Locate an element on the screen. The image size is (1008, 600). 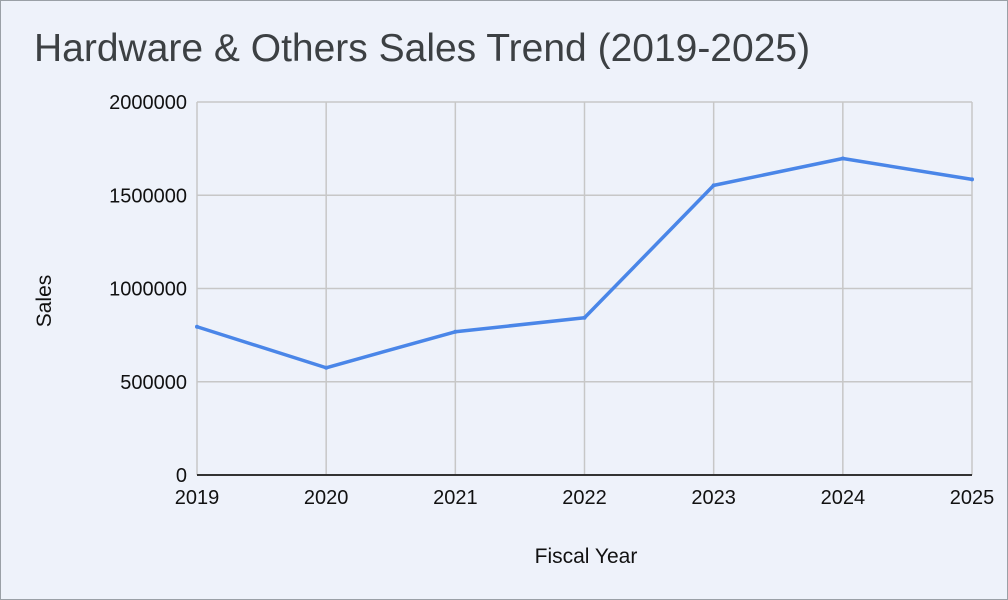
x-tick-label: 2020 is located at coordinates (326, 498).